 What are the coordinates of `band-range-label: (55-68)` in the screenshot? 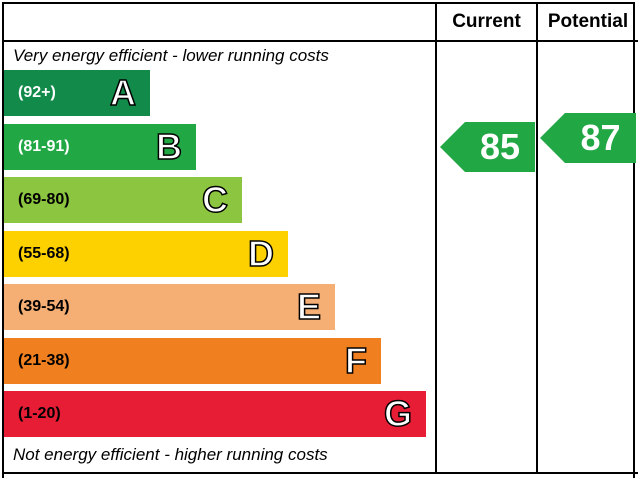 It's located at (44, 253).